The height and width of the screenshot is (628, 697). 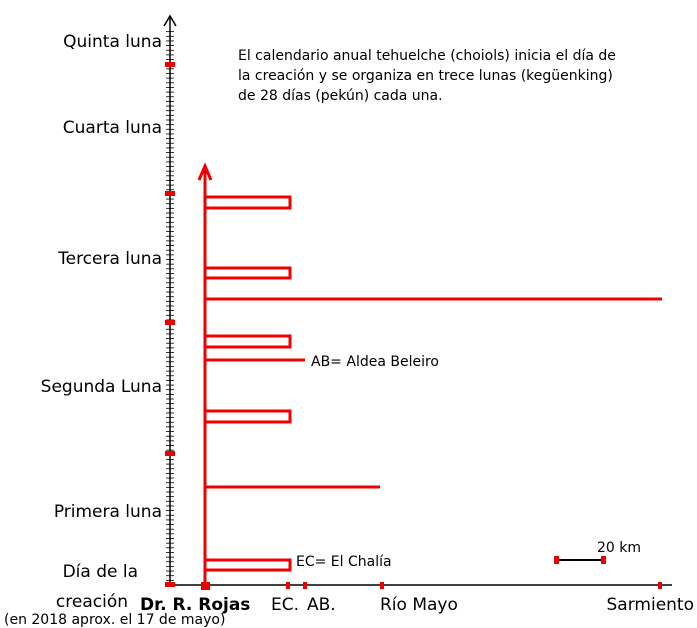 I want to click on moon-label: Segunda Luna, so click(x=101, y=387).